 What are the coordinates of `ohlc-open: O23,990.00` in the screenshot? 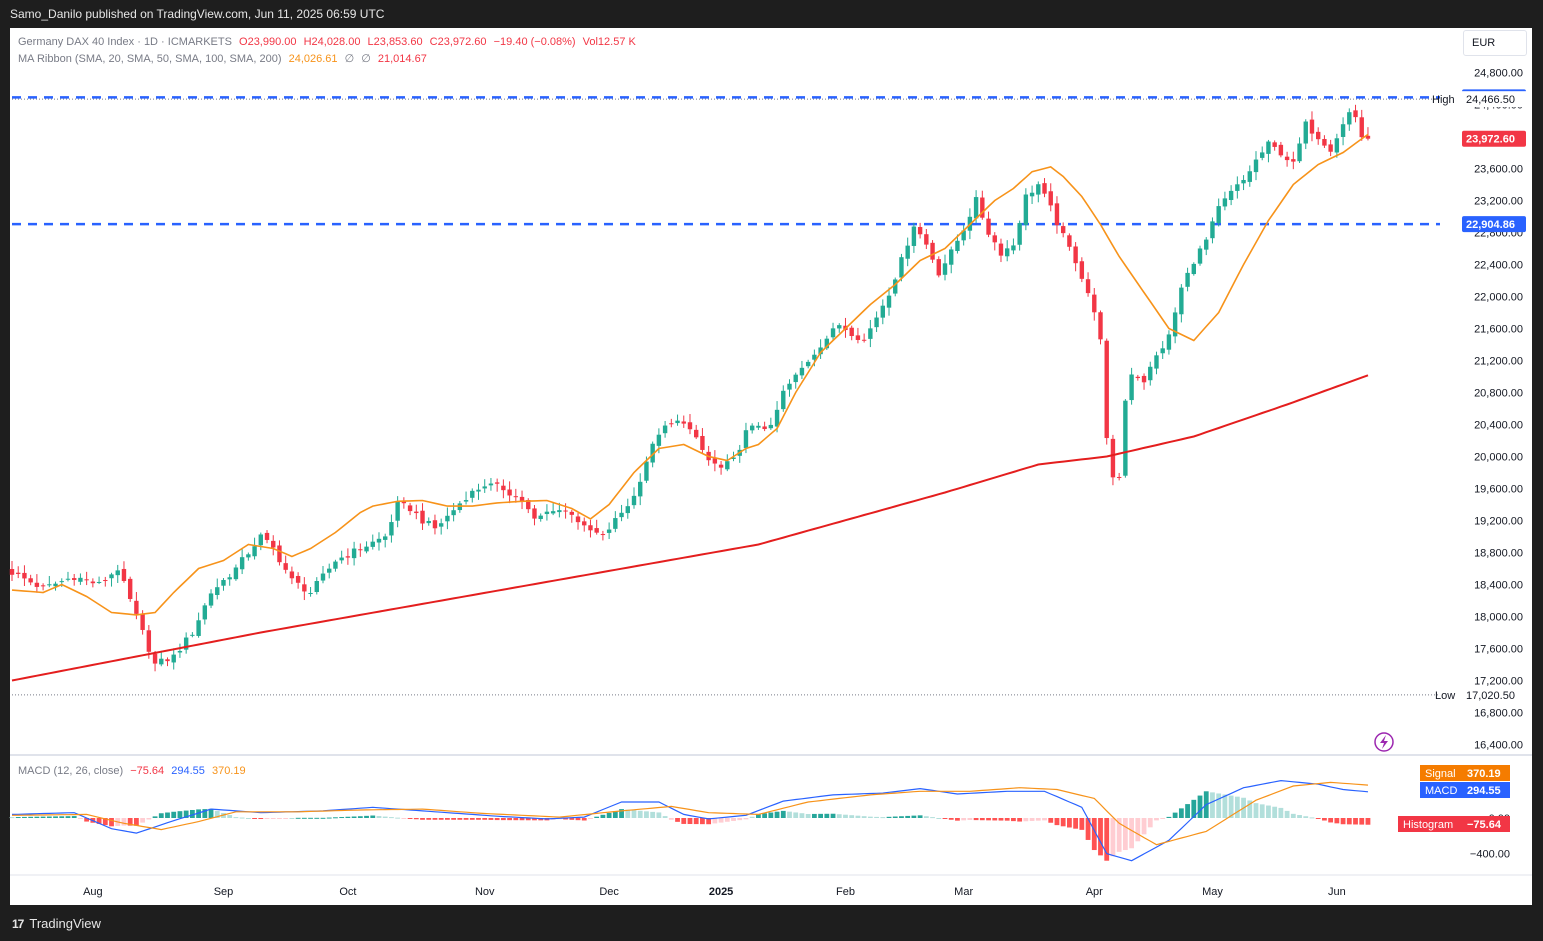 It's located at (268, 42).